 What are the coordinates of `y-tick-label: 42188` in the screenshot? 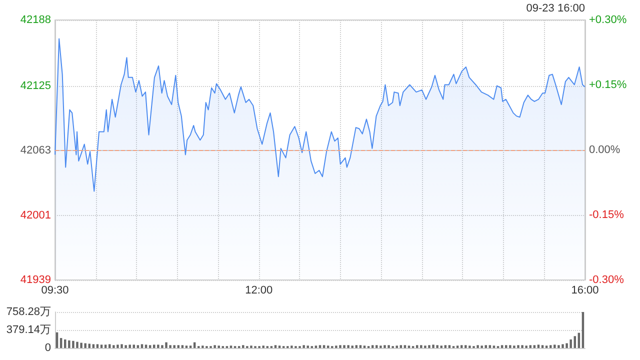 It's located at (35, 20).